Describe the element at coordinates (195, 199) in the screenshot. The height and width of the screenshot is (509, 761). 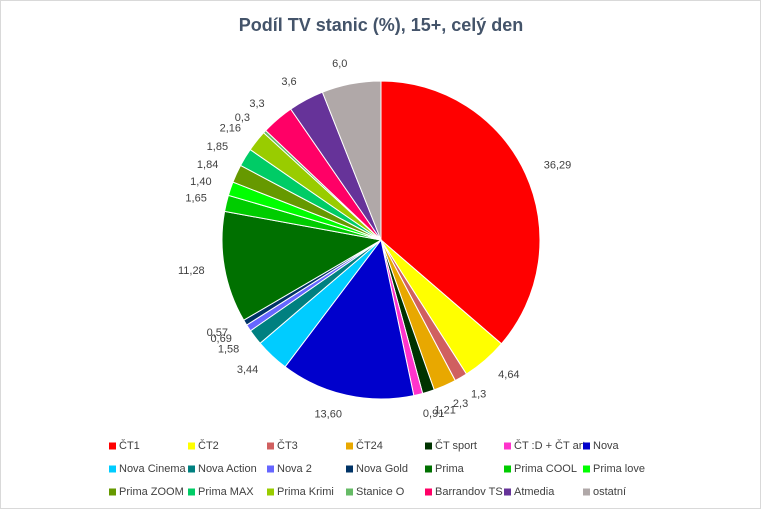
I see `data-label: 1,65` at that location.